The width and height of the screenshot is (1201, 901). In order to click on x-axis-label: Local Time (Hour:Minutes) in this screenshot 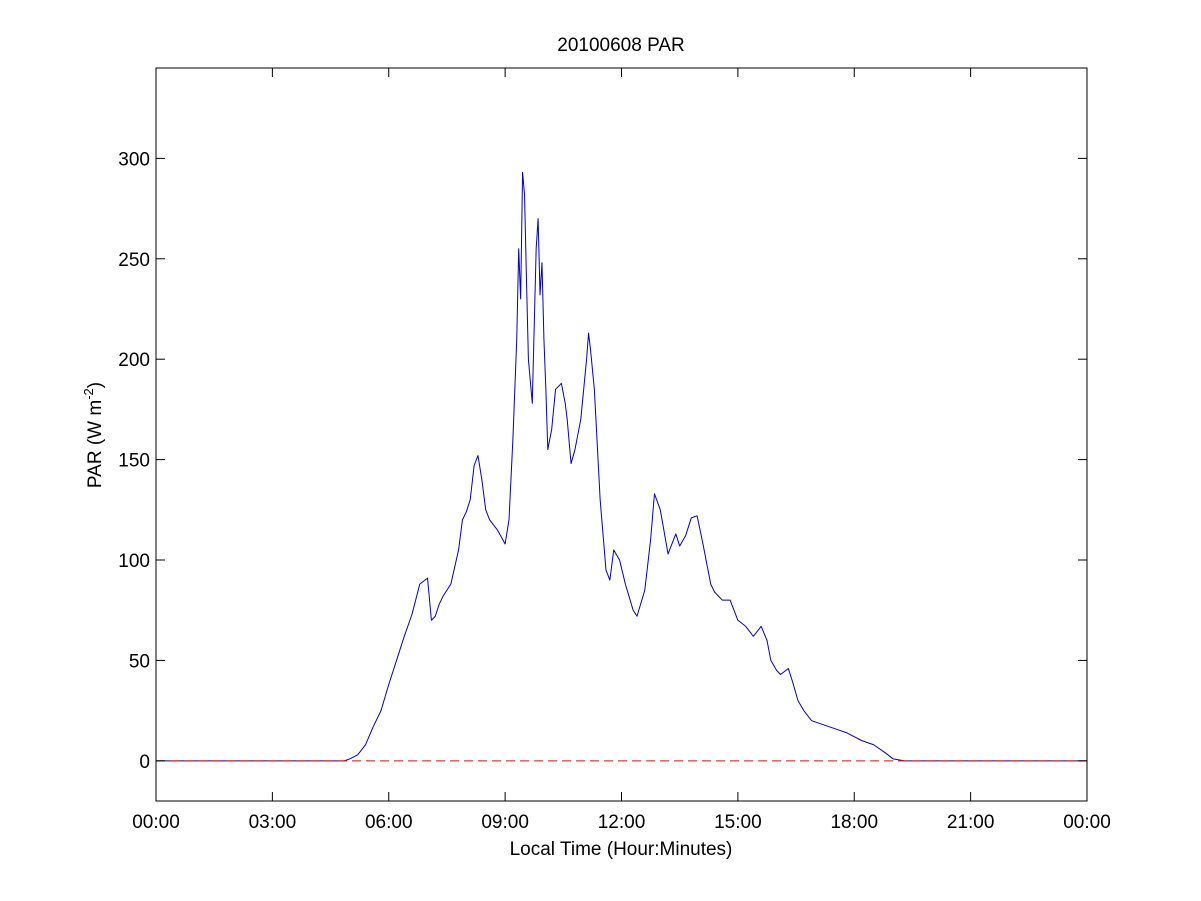, I will do `click(621, 849)`.